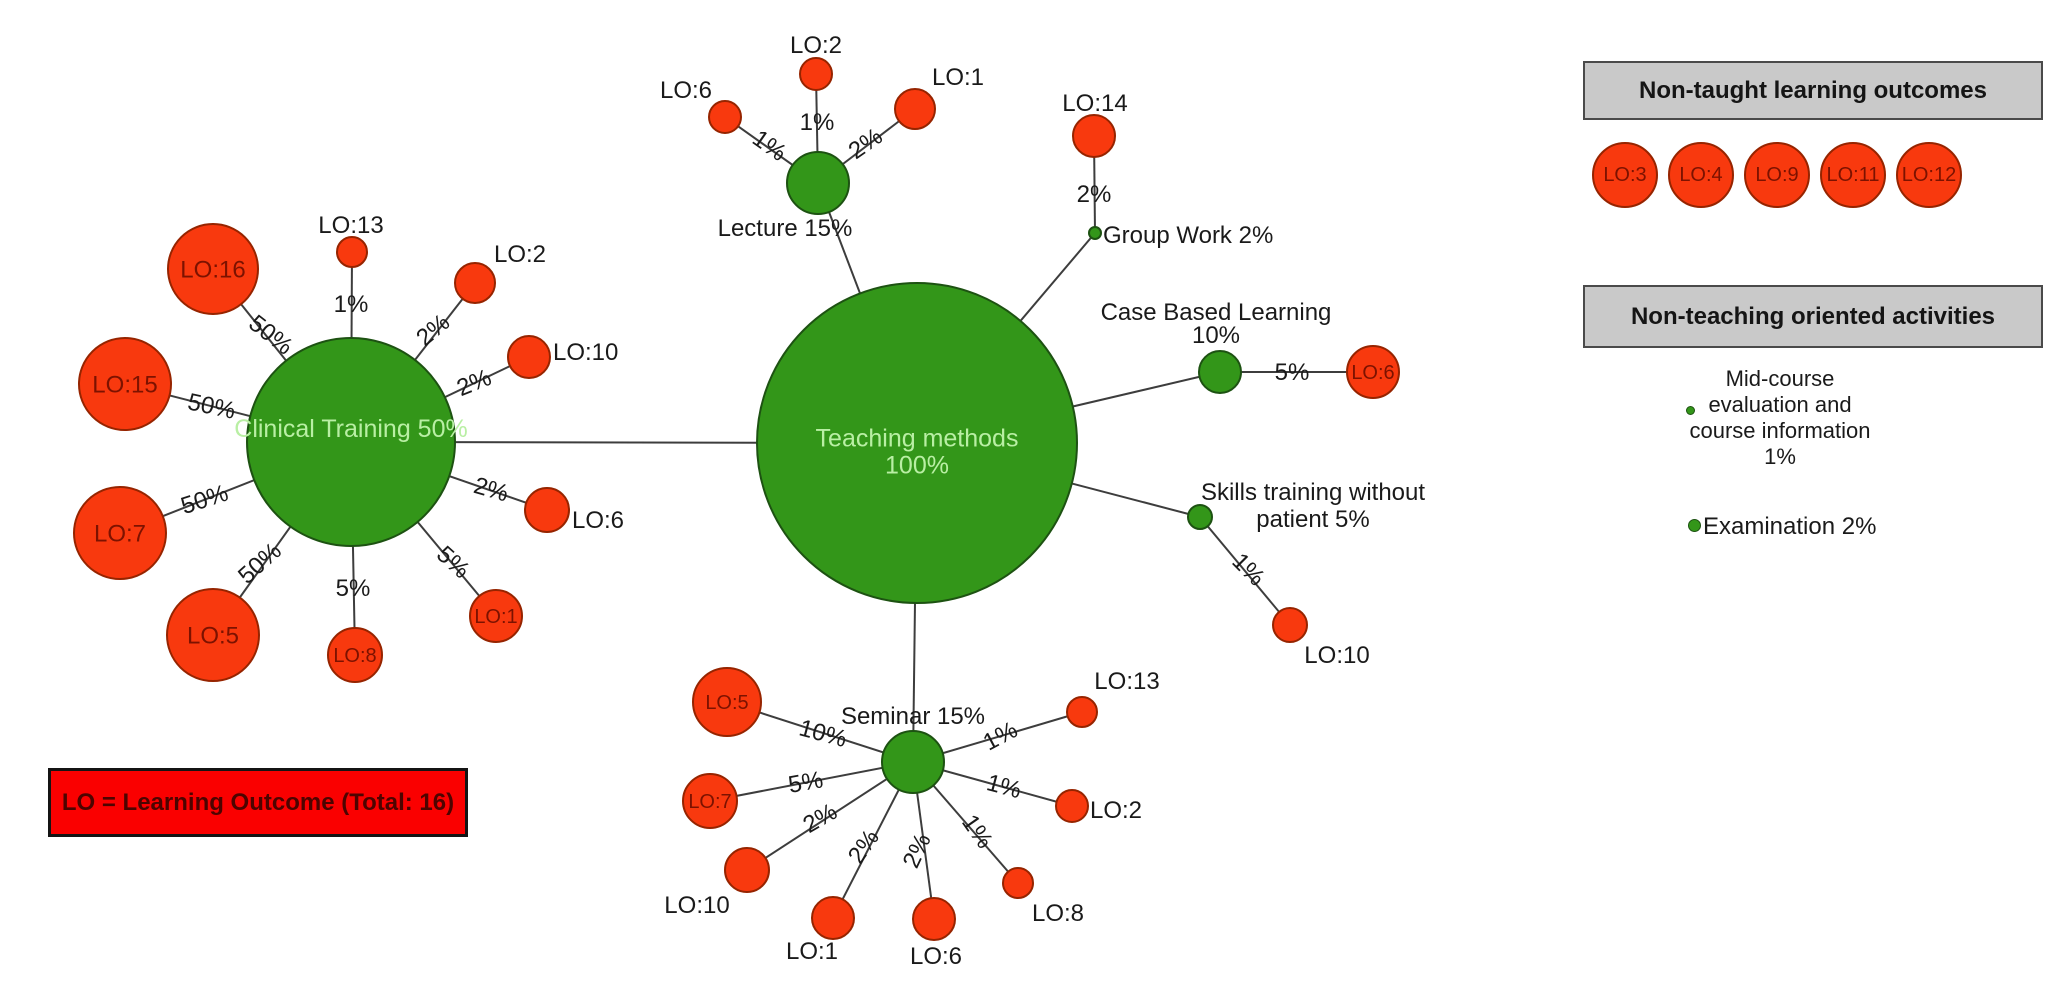  I want to click on node-sem-lo13, so click(1082, 712).